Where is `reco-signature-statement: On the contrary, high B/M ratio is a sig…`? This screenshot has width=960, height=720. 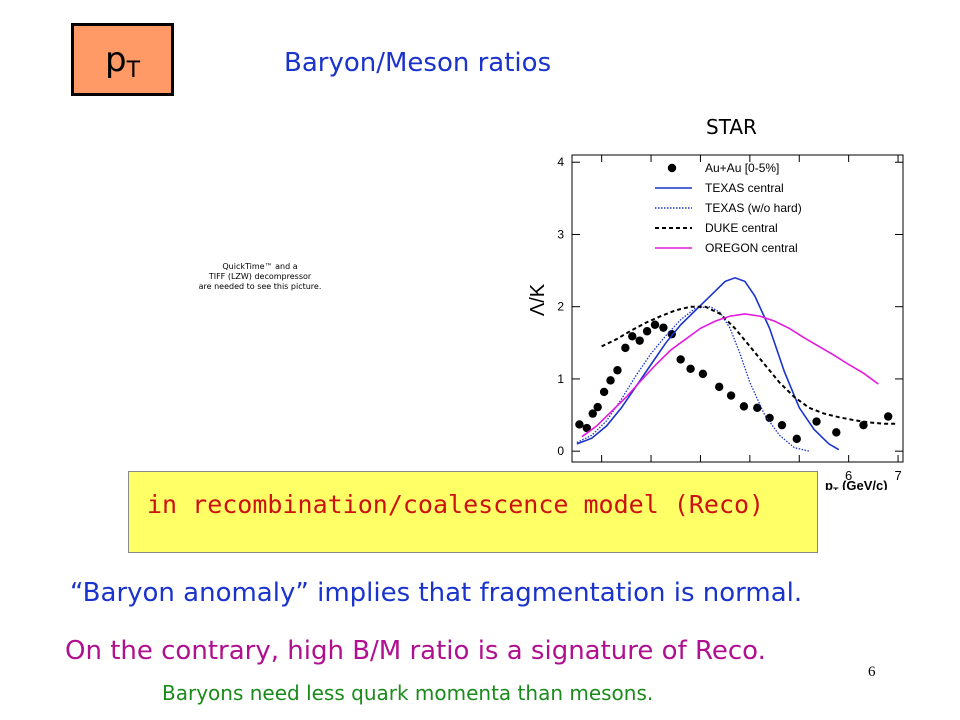
reco-signature-statement: On the contrary, high B/M ratio is a sig… is located at coordinates (415, 651).